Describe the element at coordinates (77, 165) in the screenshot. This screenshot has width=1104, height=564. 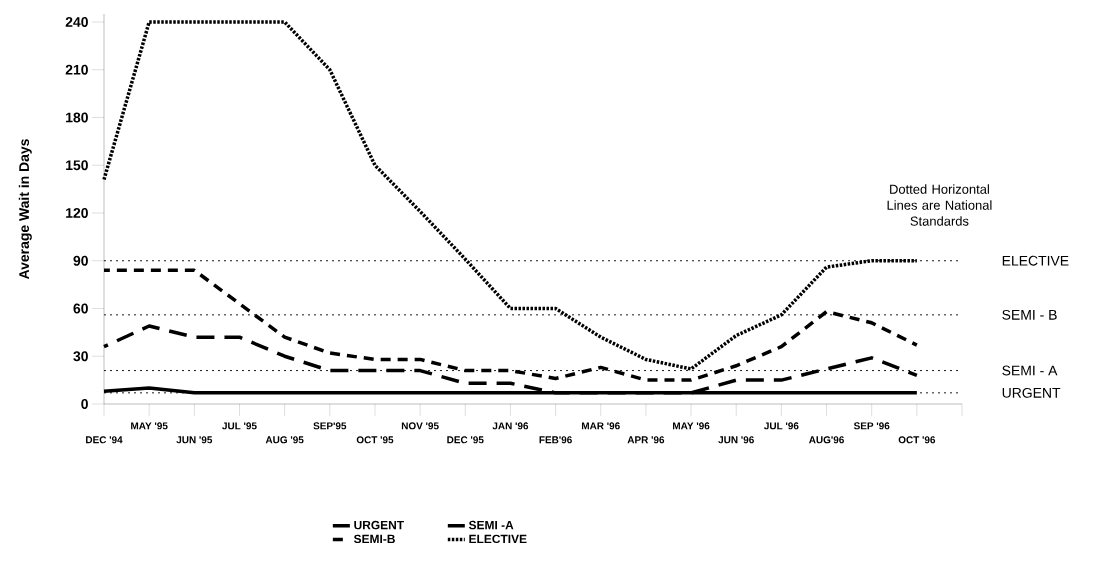
I see `y-tick-label: 150` at that location.